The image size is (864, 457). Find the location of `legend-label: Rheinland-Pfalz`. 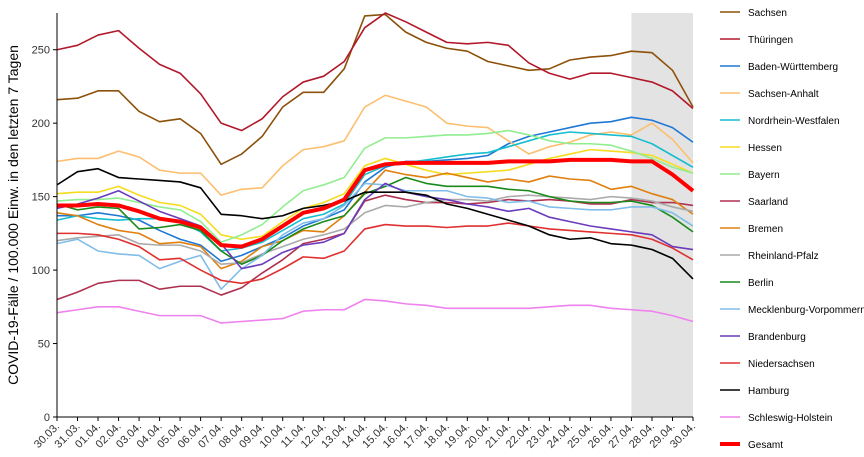

legend-label: Rheinland-Pfalz is located at coordinates (783, 256).